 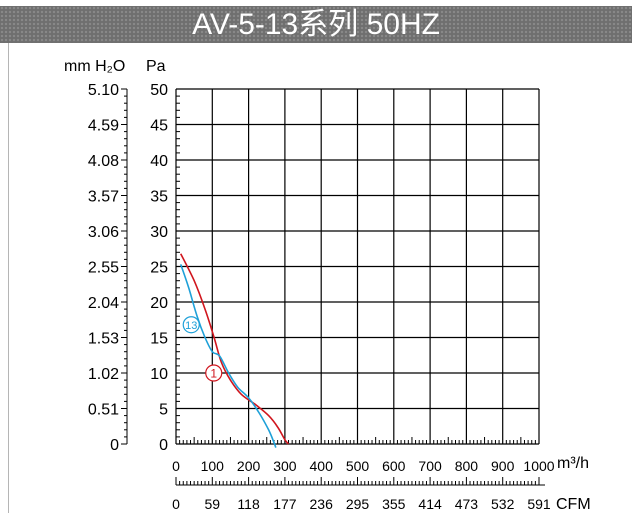 I want to click on x2-tick-label: 591, so click(x=539, y=504).